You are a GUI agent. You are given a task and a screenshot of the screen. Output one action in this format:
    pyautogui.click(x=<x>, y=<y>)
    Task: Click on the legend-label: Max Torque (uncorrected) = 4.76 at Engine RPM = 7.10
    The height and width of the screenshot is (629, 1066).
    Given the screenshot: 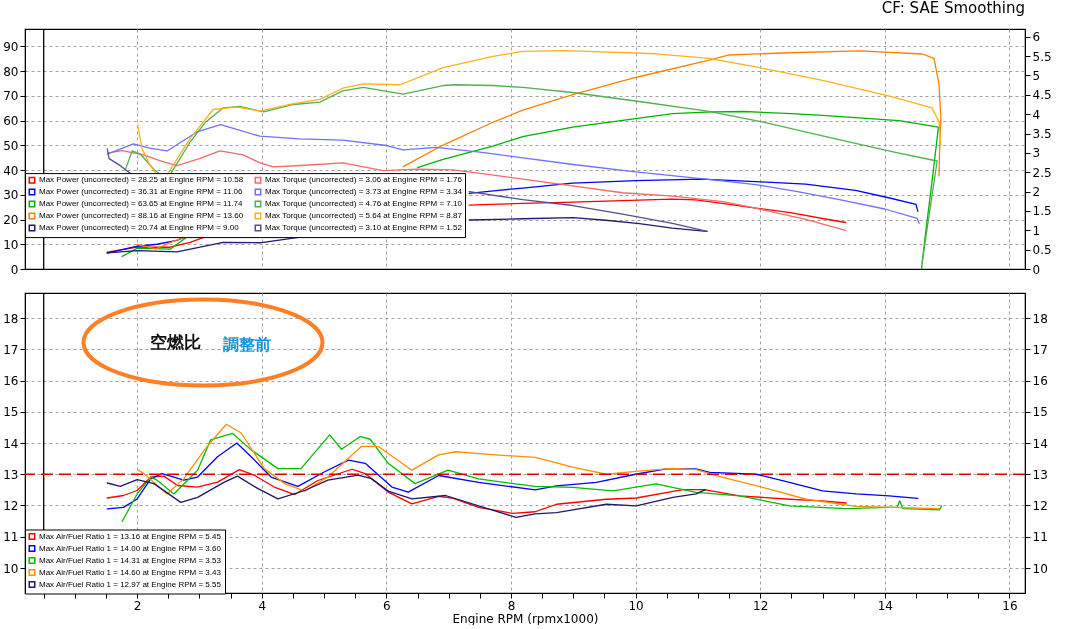 What is the action you would take?
    pyautogui.click(x=364, y=204)
    